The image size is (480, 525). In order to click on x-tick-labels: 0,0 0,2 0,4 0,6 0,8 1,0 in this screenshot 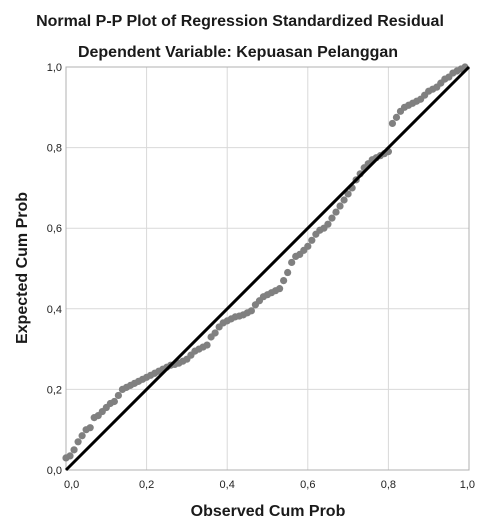, I will do `click(269, 485)`.